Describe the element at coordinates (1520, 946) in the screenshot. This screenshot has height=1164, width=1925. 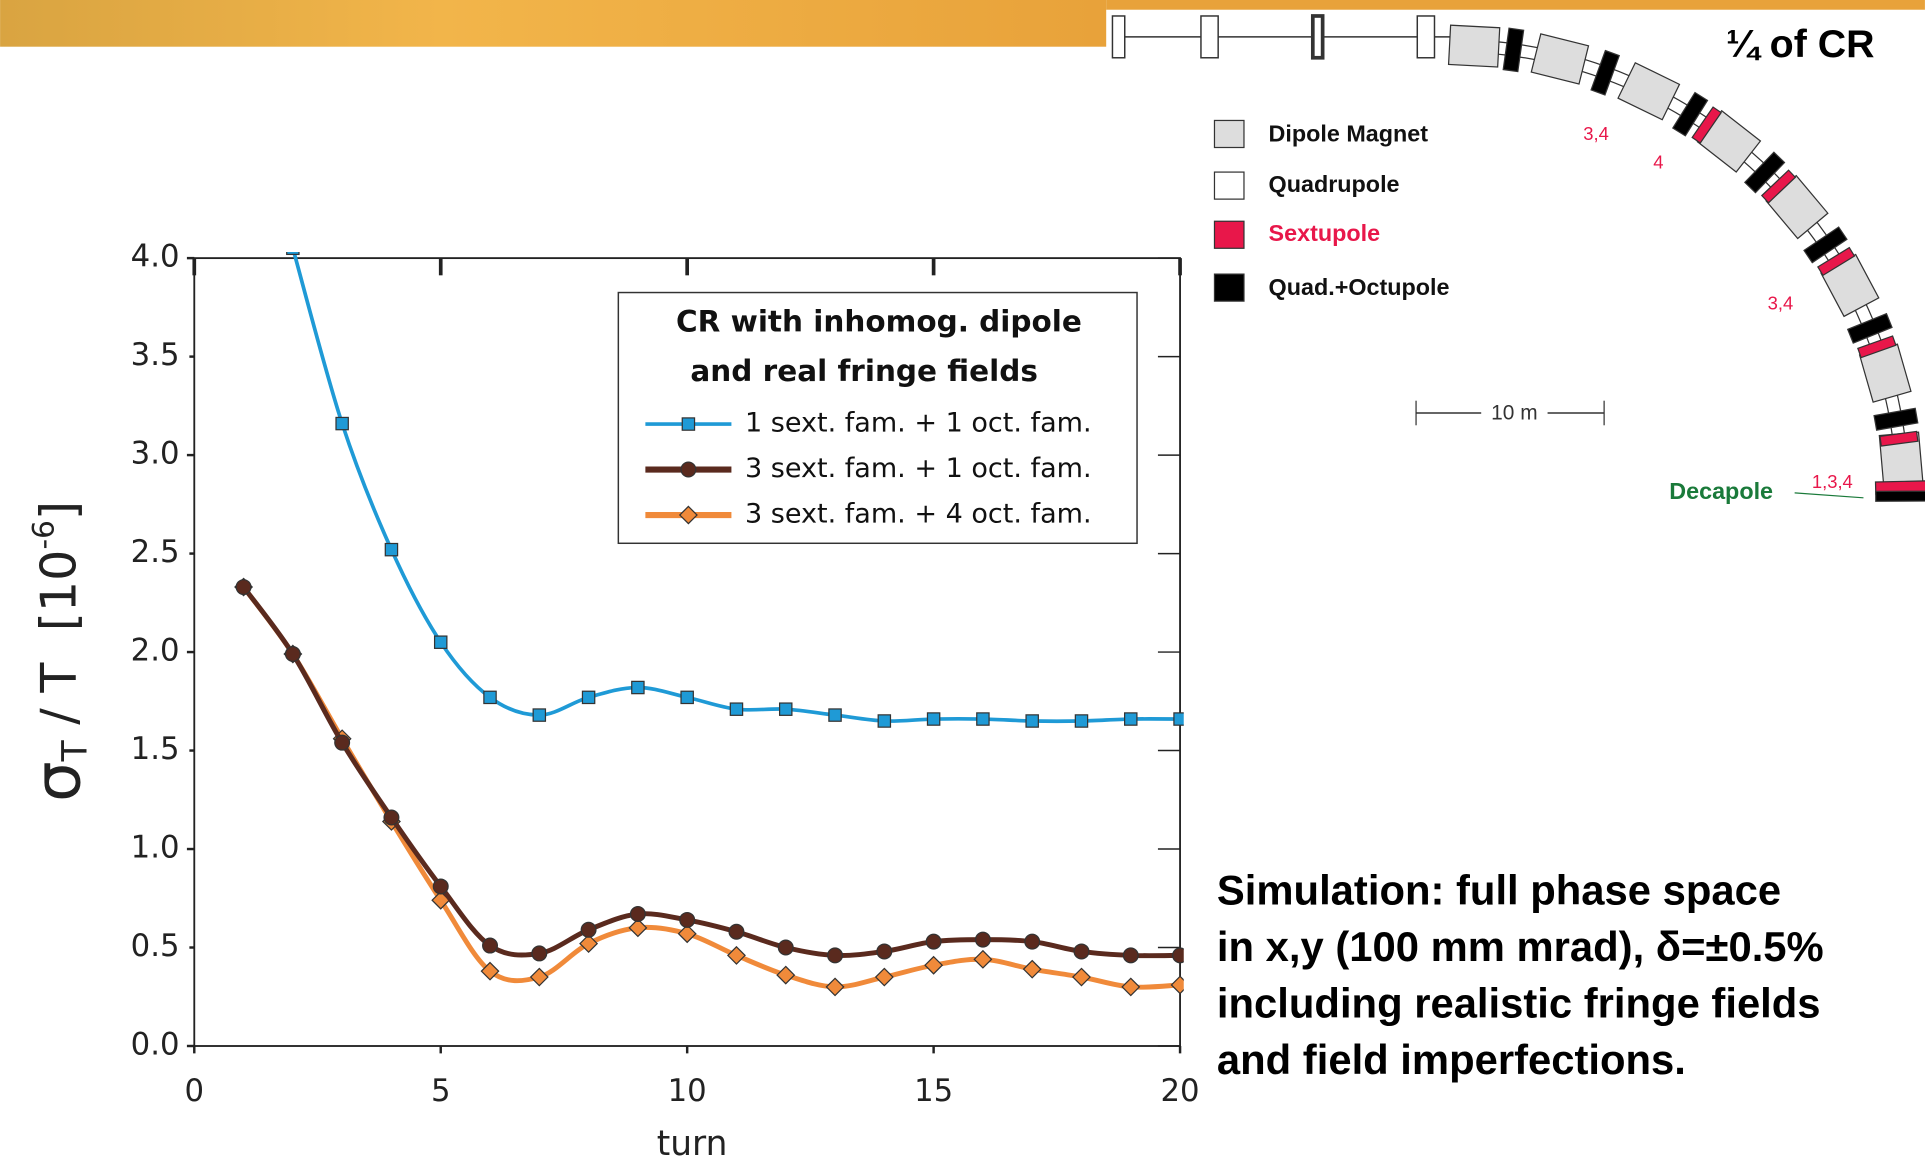
I see `note-line: in x,y (100 mm mrad), δ=±0.5%` at that location.